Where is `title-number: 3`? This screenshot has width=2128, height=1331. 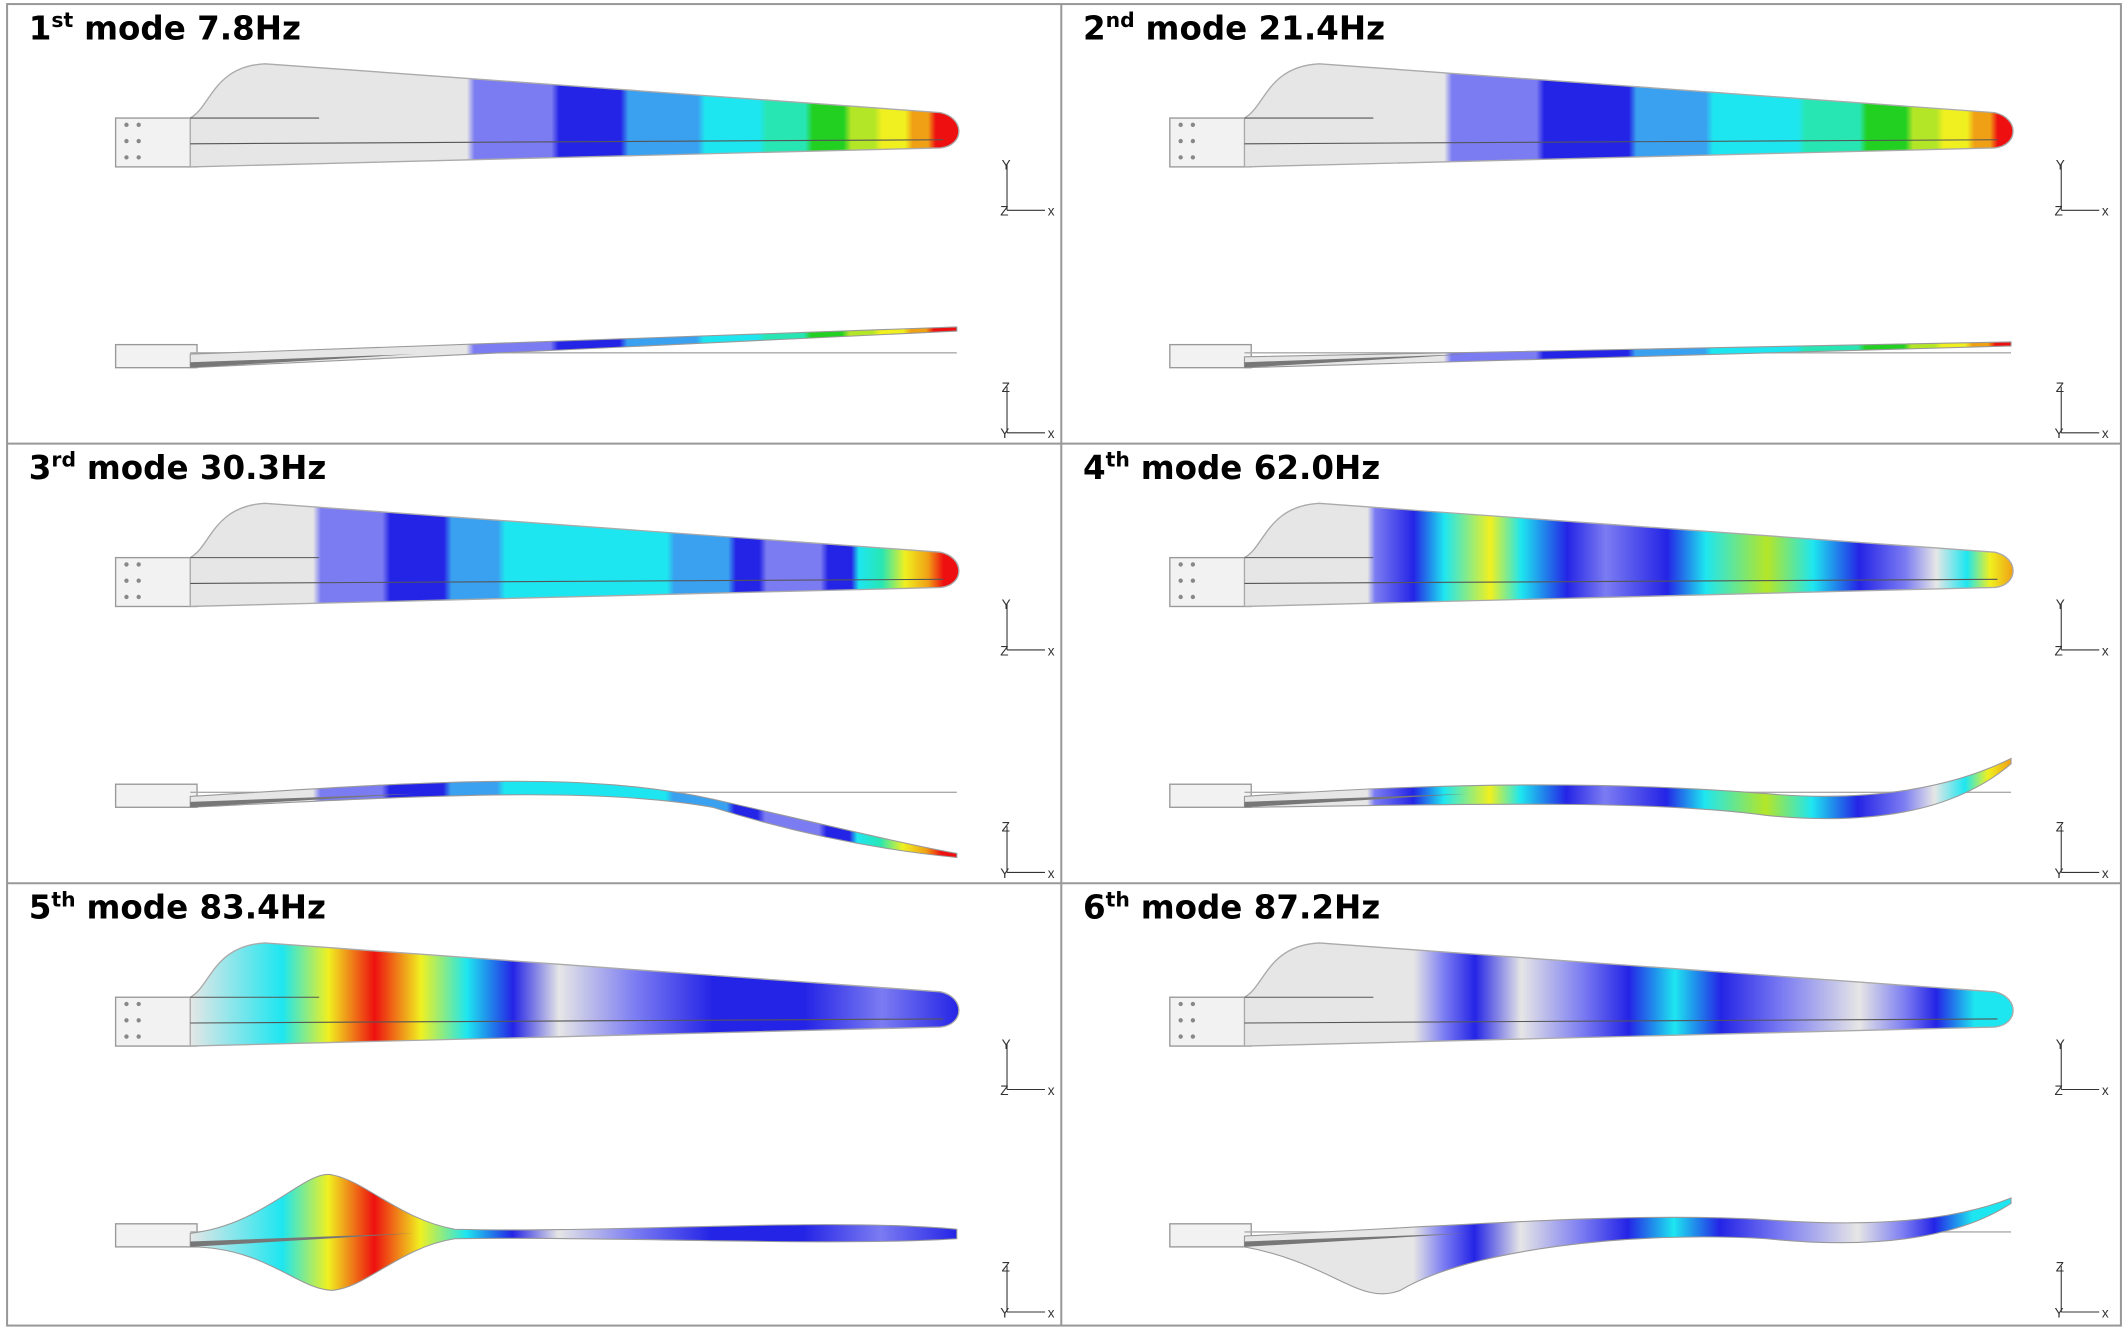 title-number: 3 is located at coordinates (40, 468).